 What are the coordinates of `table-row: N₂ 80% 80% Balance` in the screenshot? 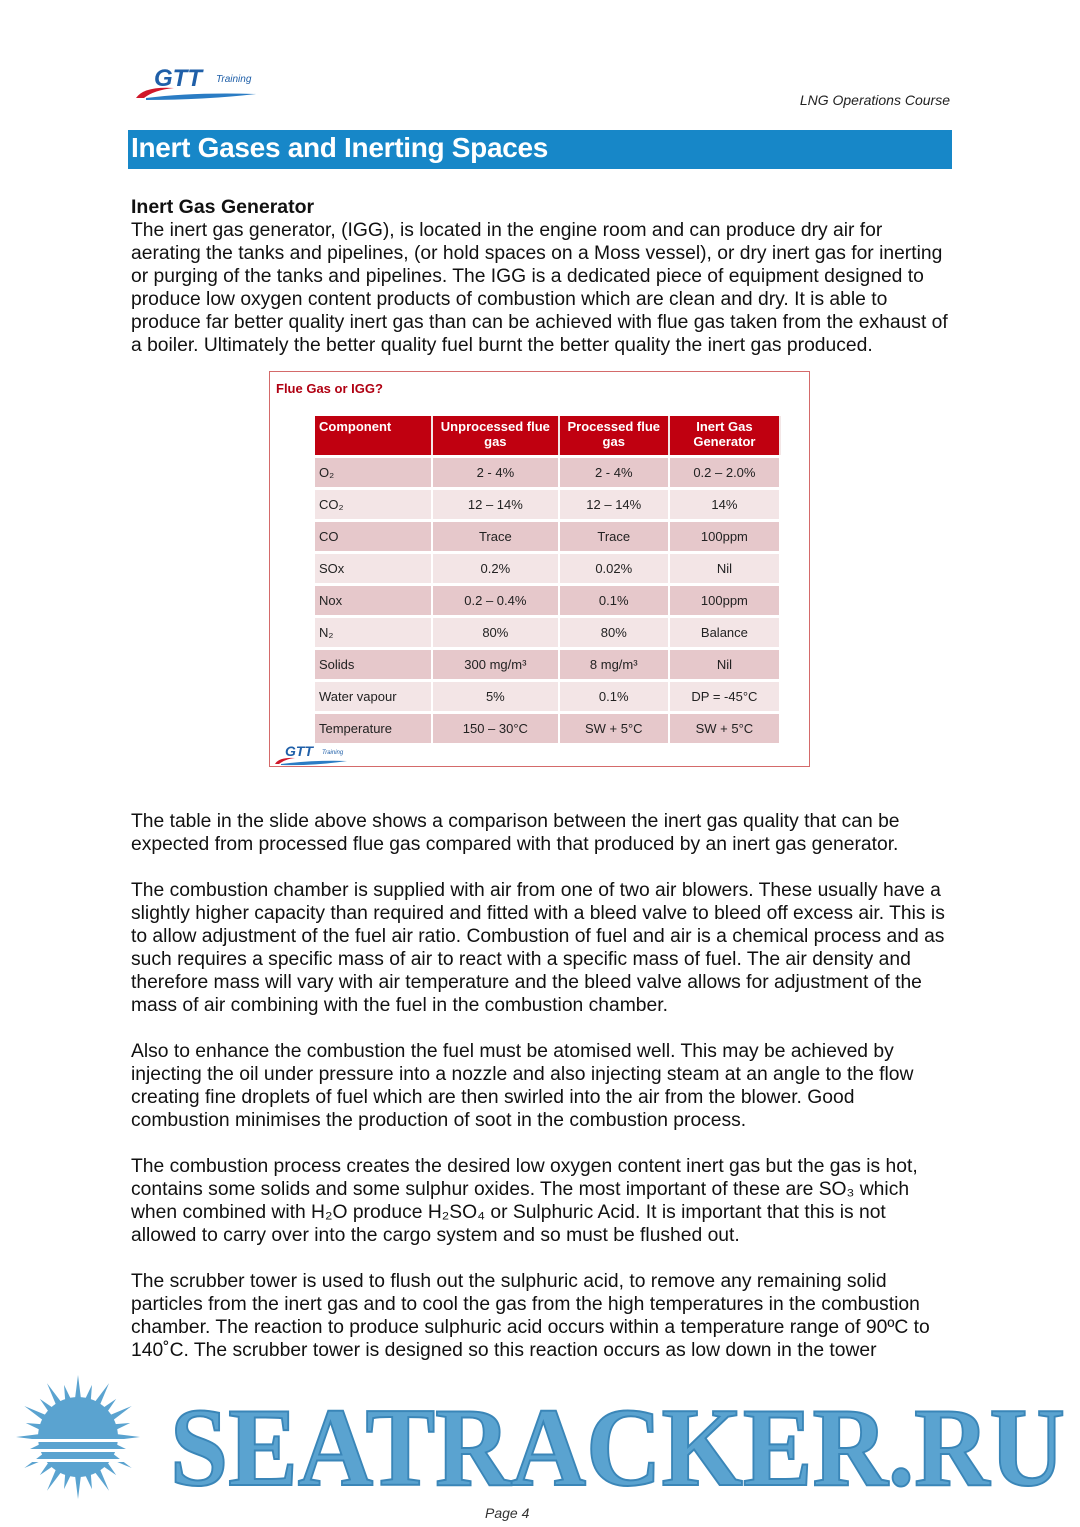 It's located at (548, 632).